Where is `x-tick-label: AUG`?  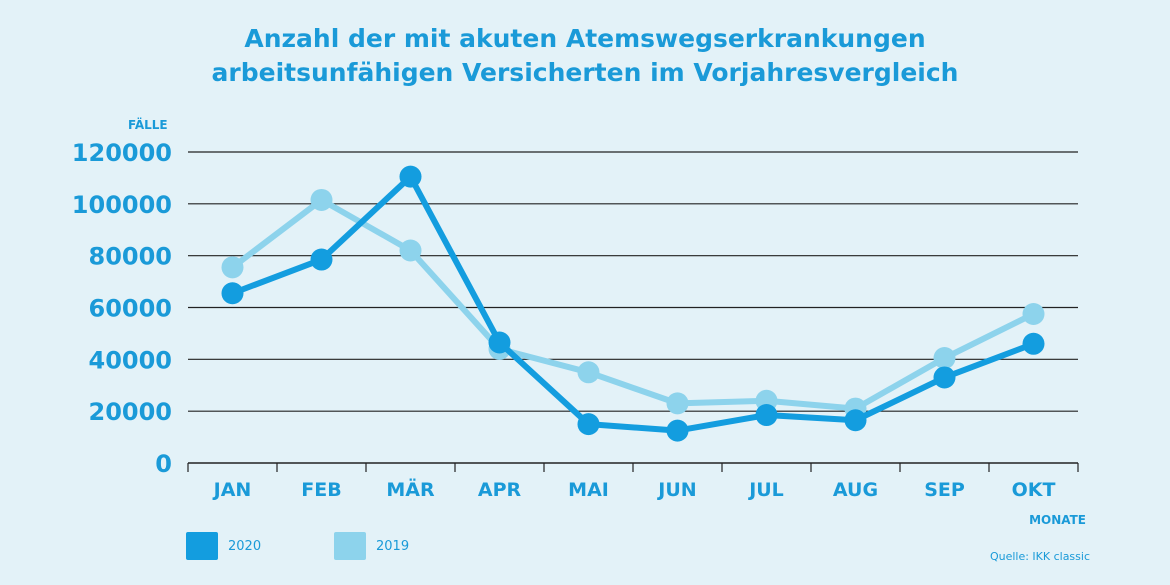
x-tick-label: AUG is located at coordinates (855, 490).